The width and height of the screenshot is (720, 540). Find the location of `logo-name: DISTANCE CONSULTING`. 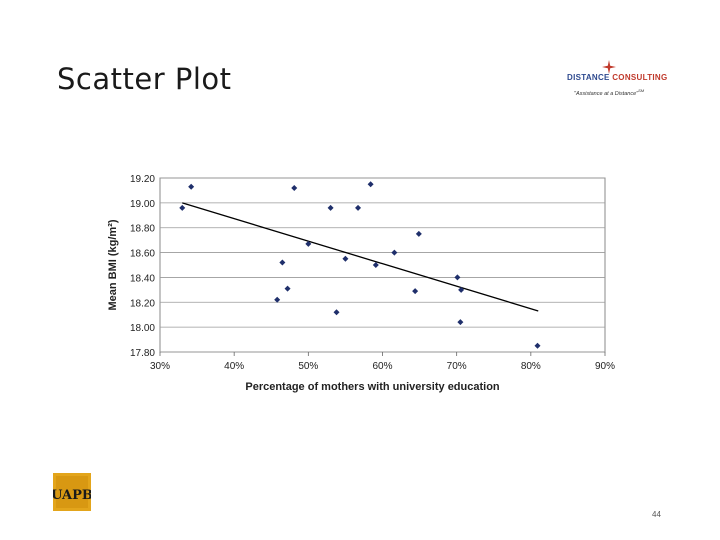

logo-name: DISTANCE CONSULTING is located at coordinates (617, 77).